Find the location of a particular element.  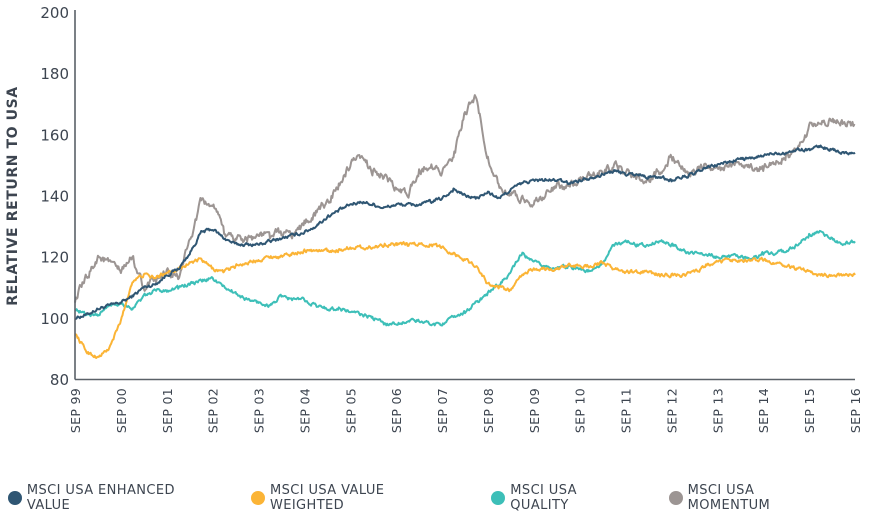

x-tick-label: SEP 02 is located at coordinates (213, 410).